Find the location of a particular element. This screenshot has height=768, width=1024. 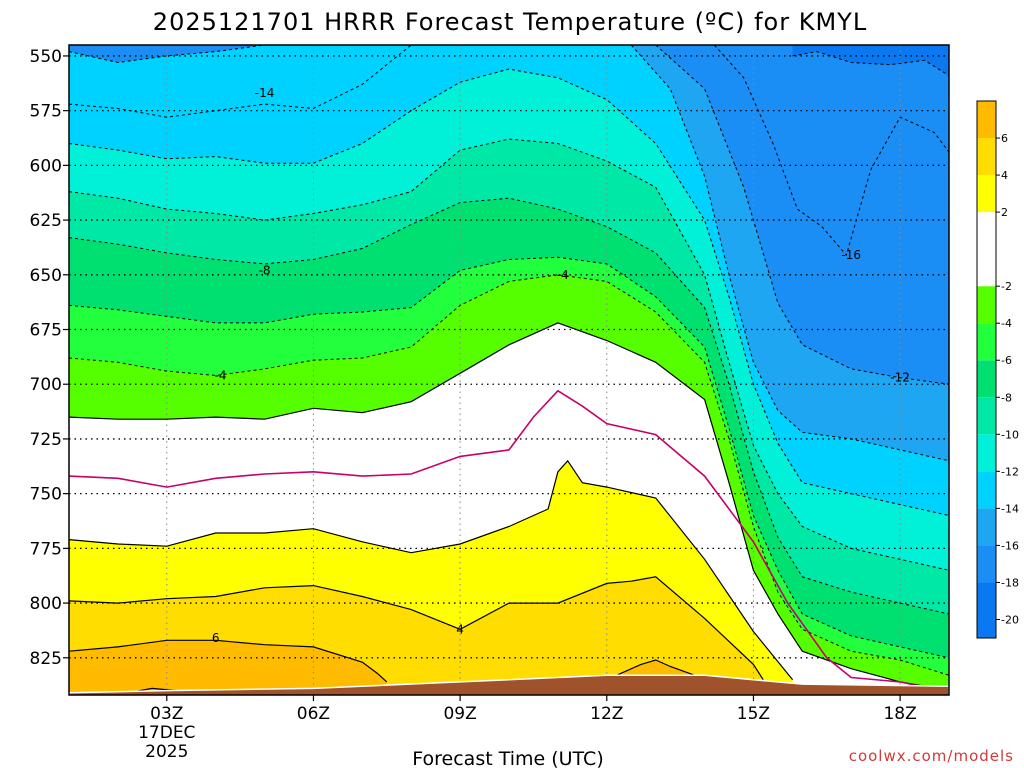

terrain-ground is located at coordinates (509, 684).